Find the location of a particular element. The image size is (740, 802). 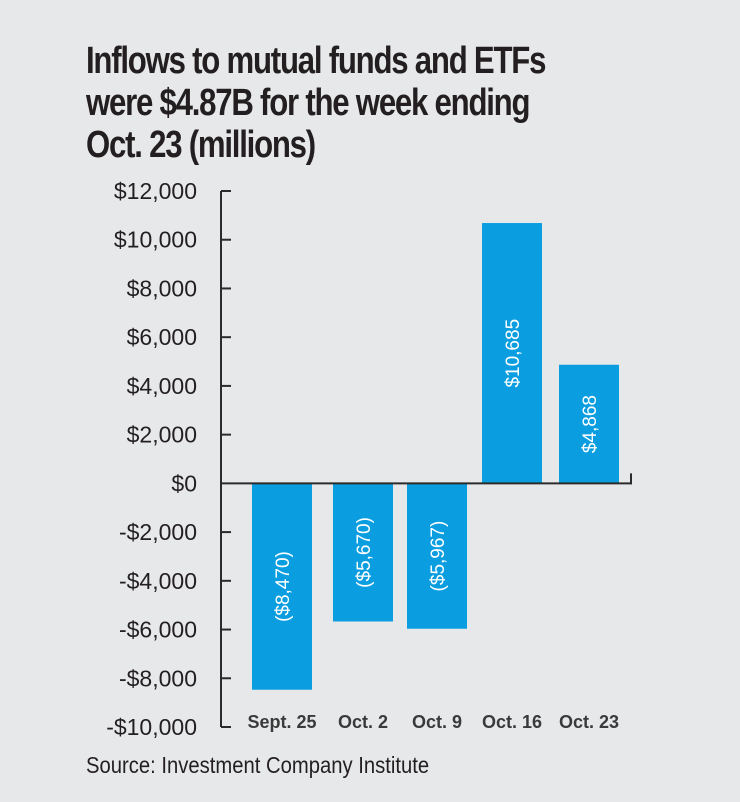

bar-value-label: ($5,670) is located at coordinates (364, 552).